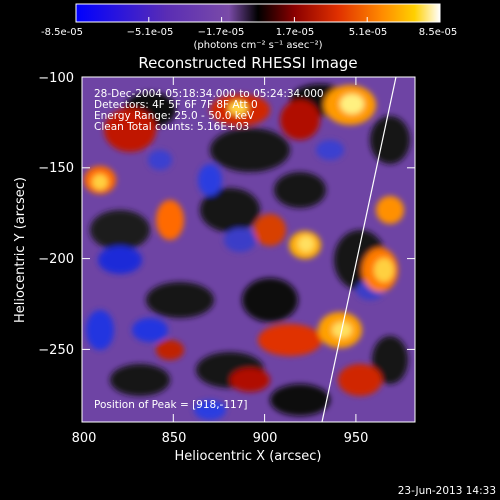  Describe the element at coordinates (220, 438) in the screenshot. I see `x-tick-labels: 800 850 900 950` at that location.